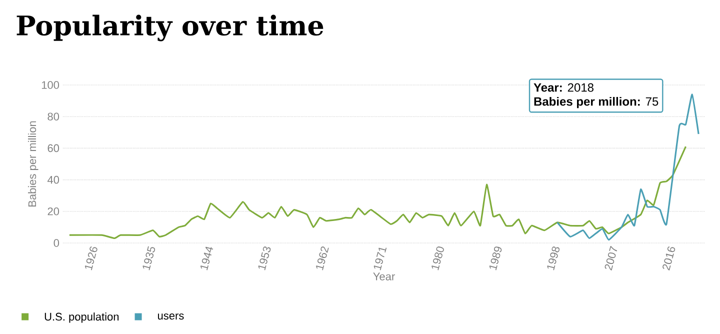  What do you see at coordinates (81, 317) in the screenshot?
I see `legend-label: U.S. population` at bounding box center [81, 317].